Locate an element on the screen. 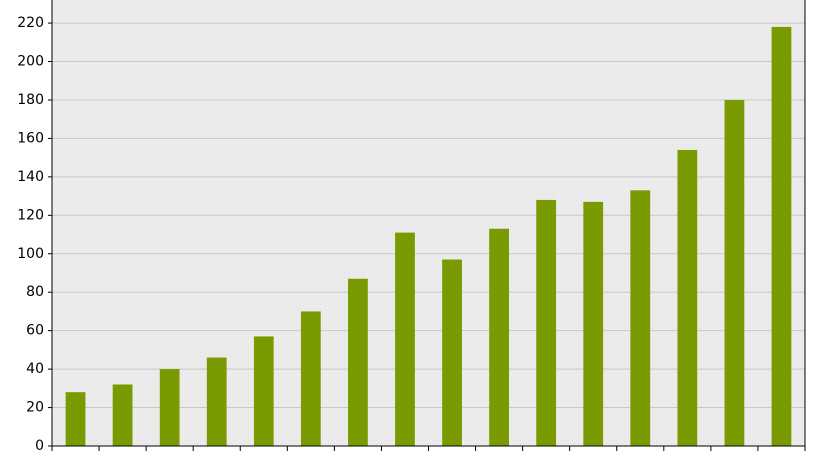  y-tick-label: 100 is located at coordinates (30, 254).